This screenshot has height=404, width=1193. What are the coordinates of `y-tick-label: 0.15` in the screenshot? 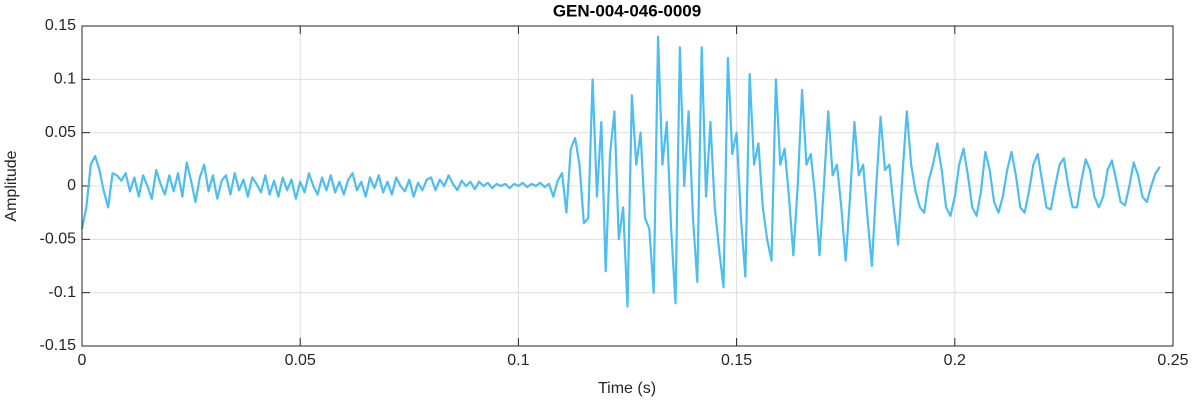 It's located at (60, 25).